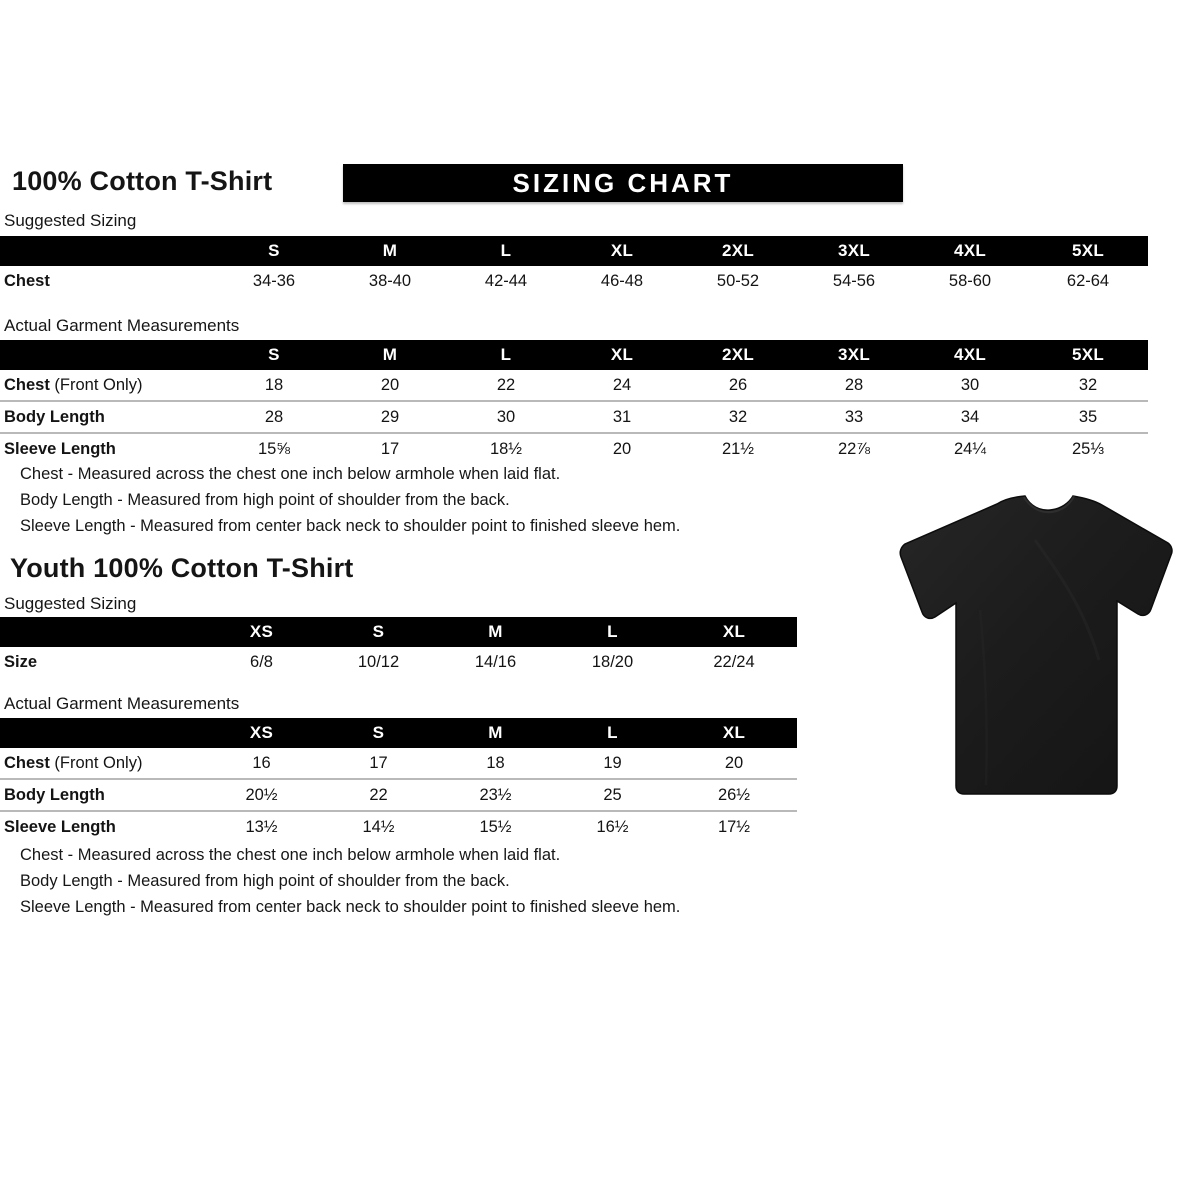 The image size is (1200, 1200). What do you see at coordinates (274, 416) in the screenshot?
I see `table-cell: 28` at bounding box center [274, 416].